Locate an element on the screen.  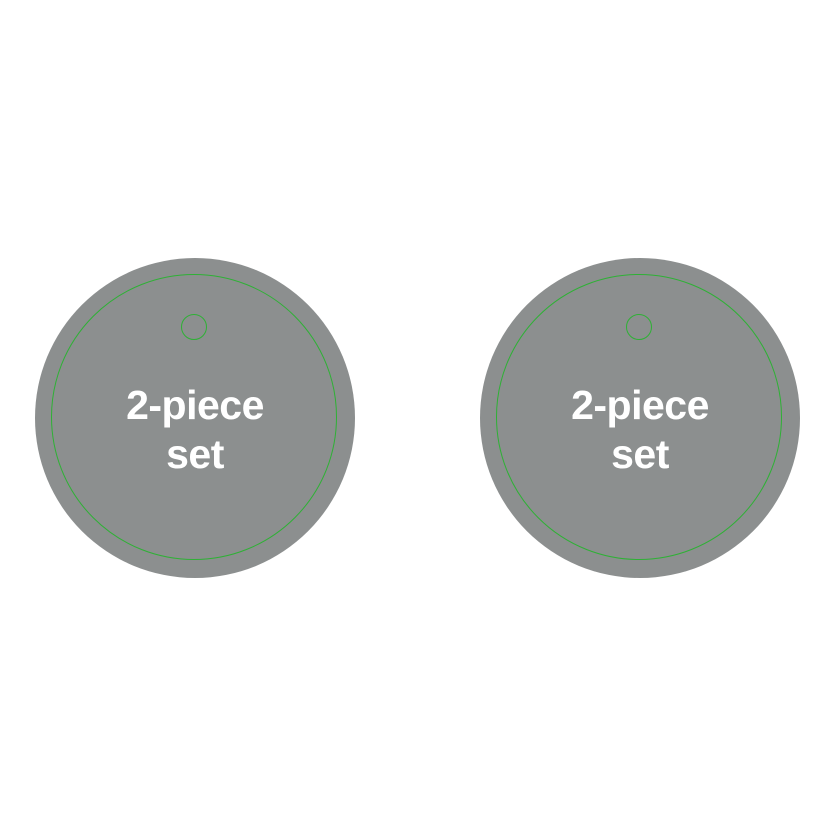
round-tag-left: 2-piece set is located at coordinates (195, 418).